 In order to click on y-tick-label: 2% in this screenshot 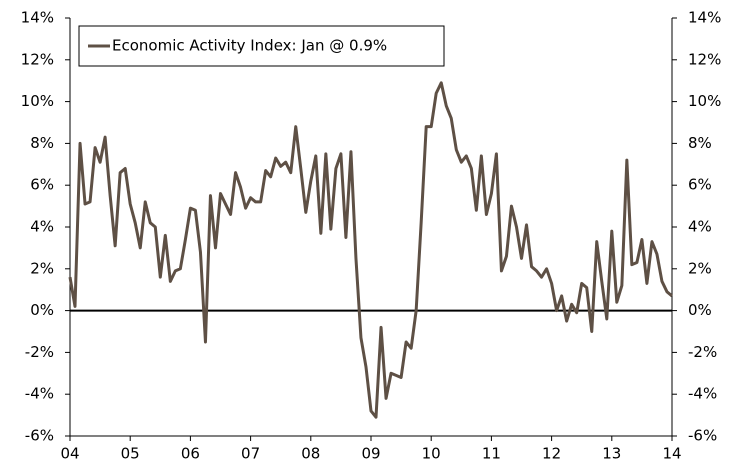, I will do `click(42, 268)`.